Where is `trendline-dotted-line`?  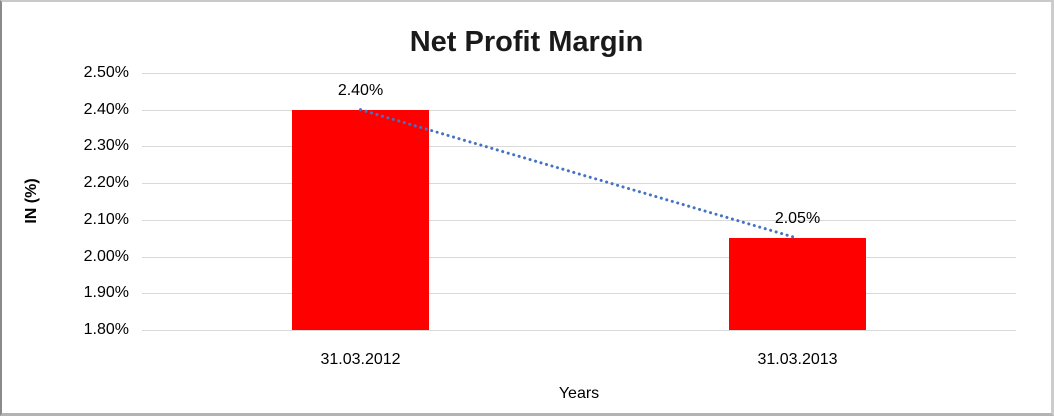 trendline-dotted-line is located at coordinates (579, 174).